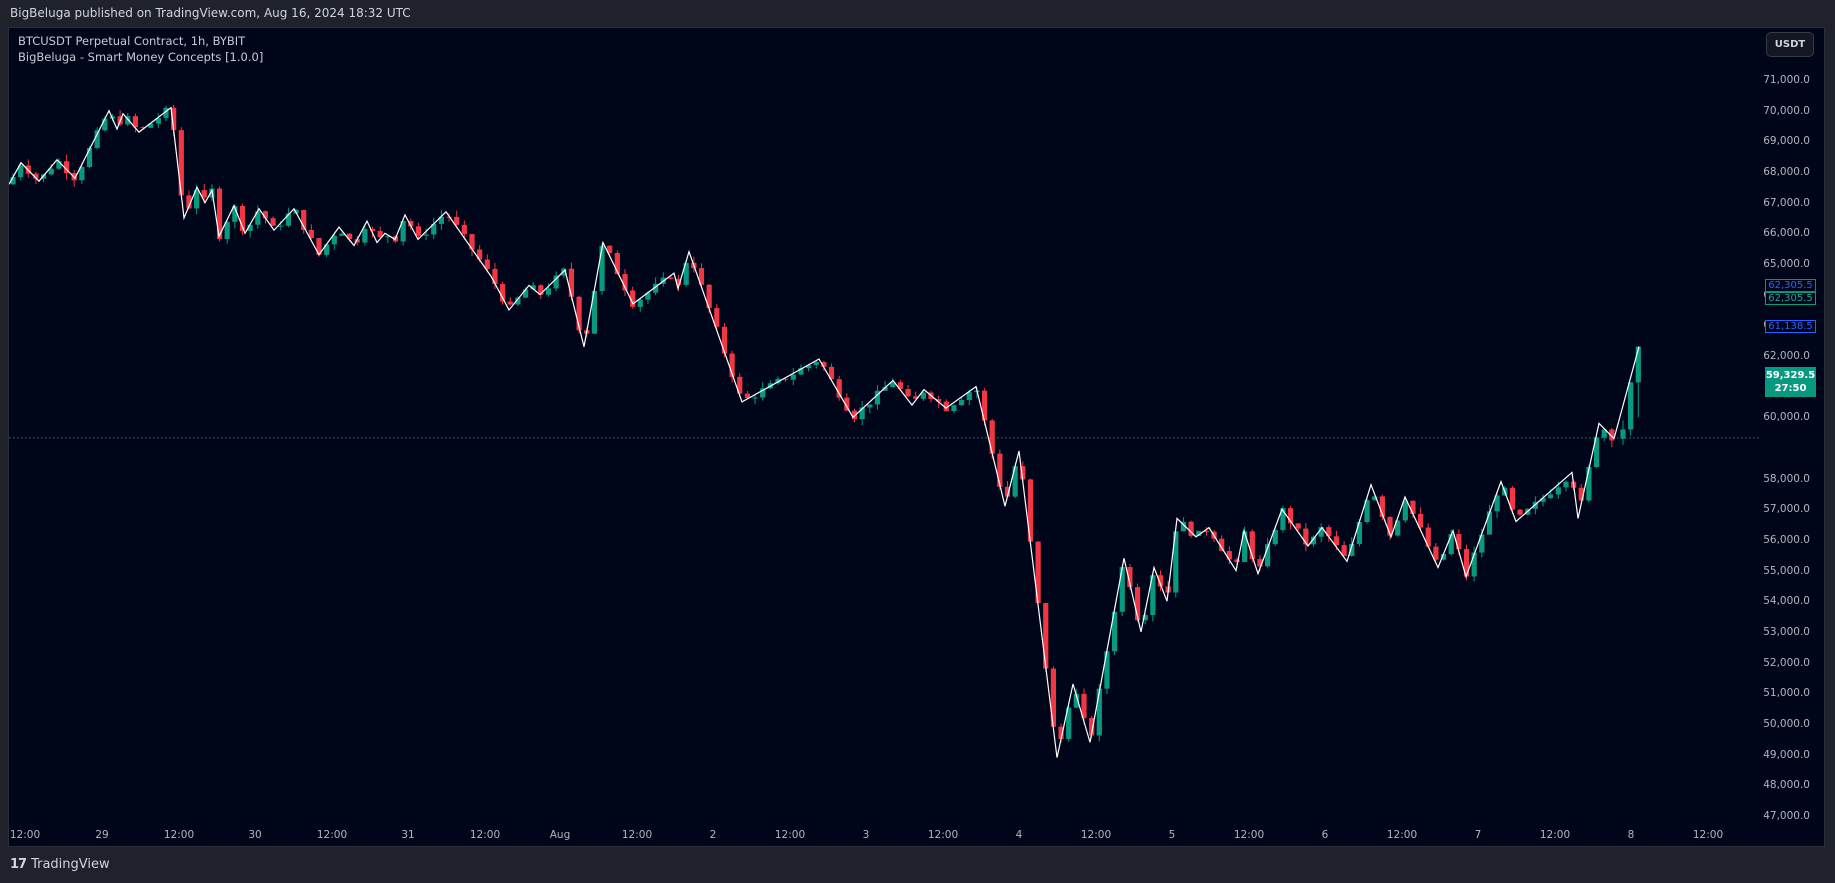  I want to click on last-price-value: 59,329.5, so click(1790, 375).